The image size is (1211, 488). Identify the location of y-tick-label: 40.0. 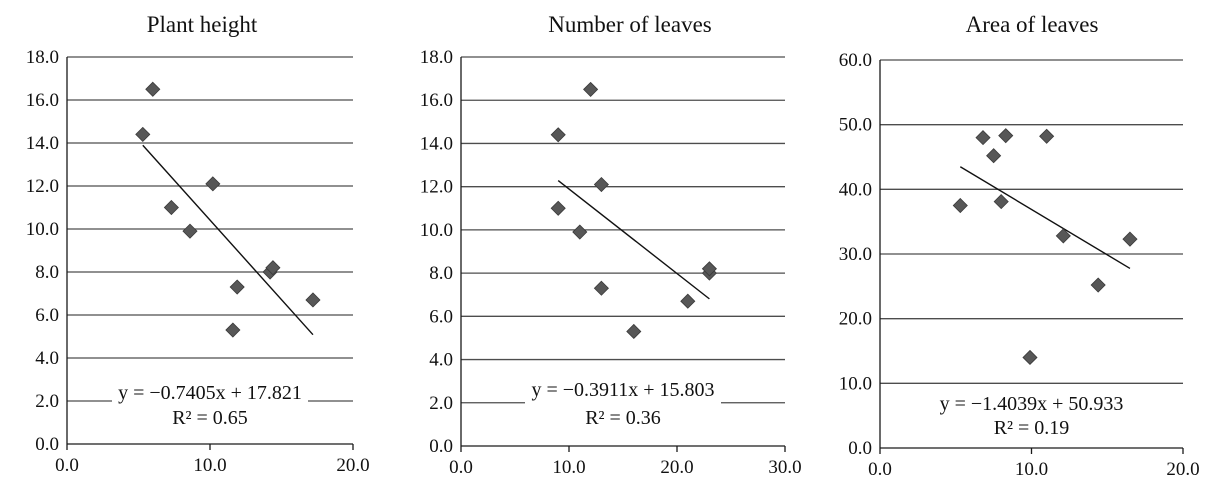
(855, 189).